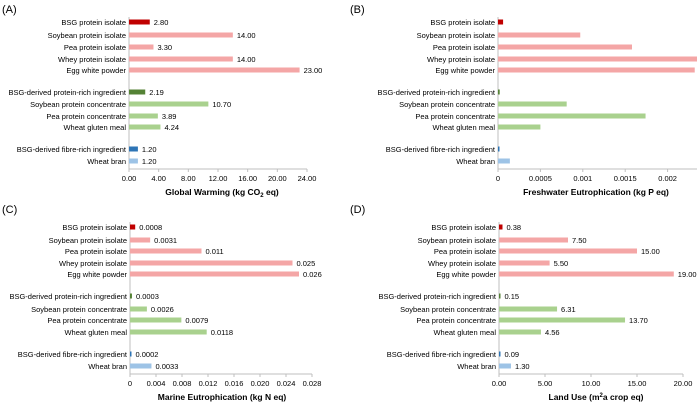 This screenshot has height=410, width=697. I want to click on value-label: 3.30, so click(164, 47).